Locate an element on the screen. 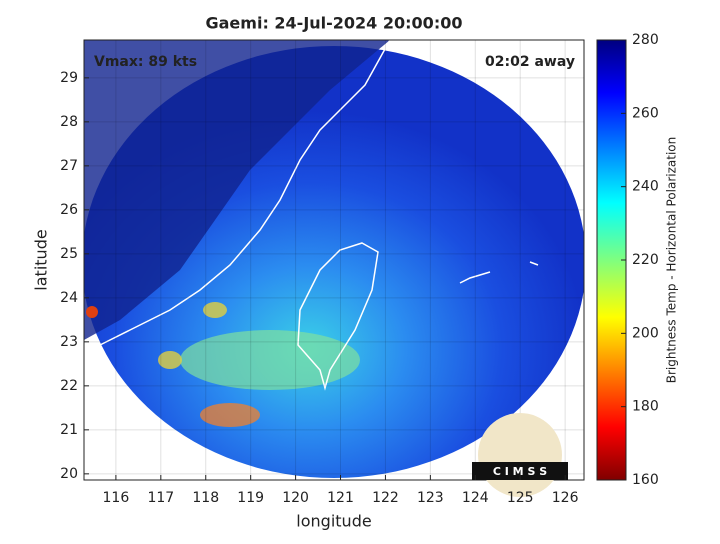 This screenshot has width=720, height=544. logo-band is located at coordinates (520, 471).